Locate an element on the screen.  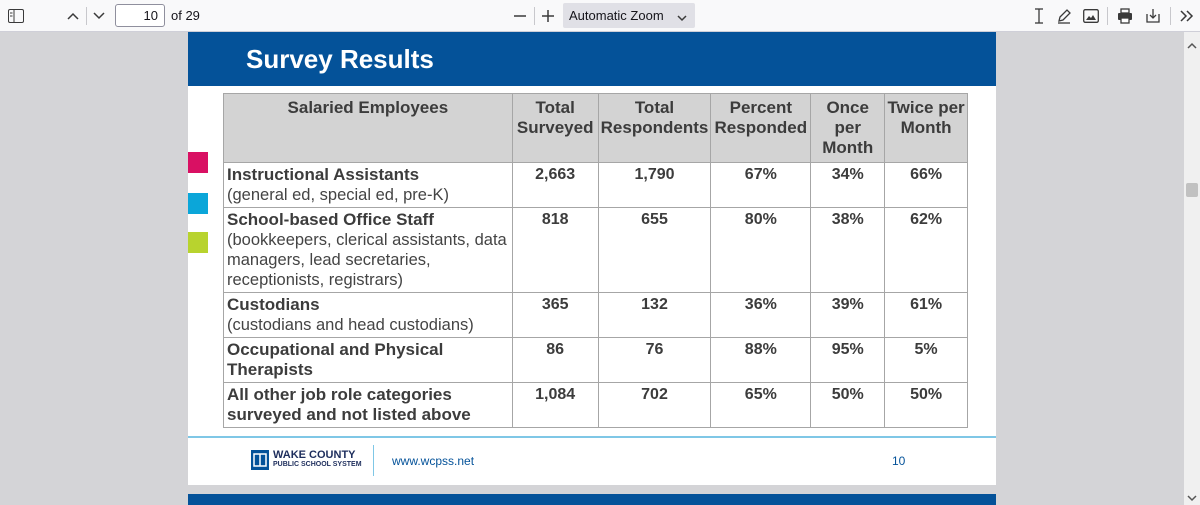
total-respondents: 1,790 is located at coordinates (654, 185).